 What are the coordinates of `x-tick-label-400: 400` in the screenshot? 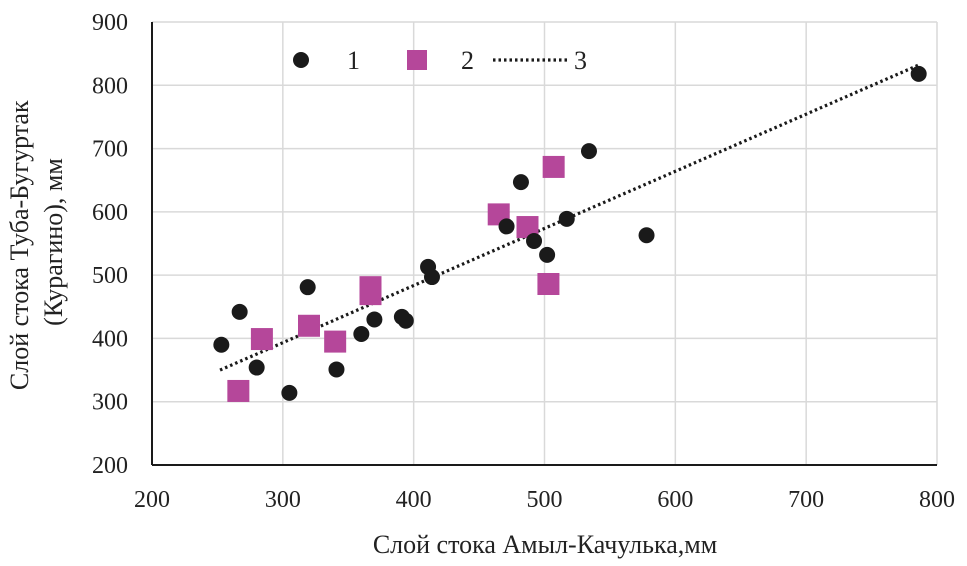 It's located at (414, 500).